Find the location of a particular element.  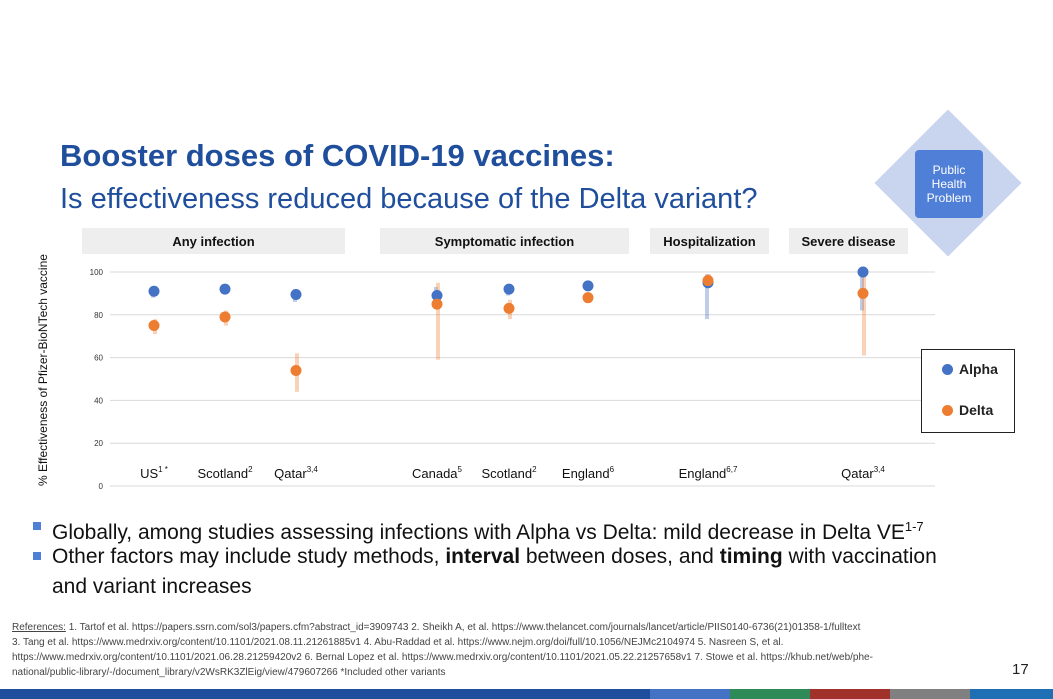

badge-line-2: Health is located at coordinates (949, 184).